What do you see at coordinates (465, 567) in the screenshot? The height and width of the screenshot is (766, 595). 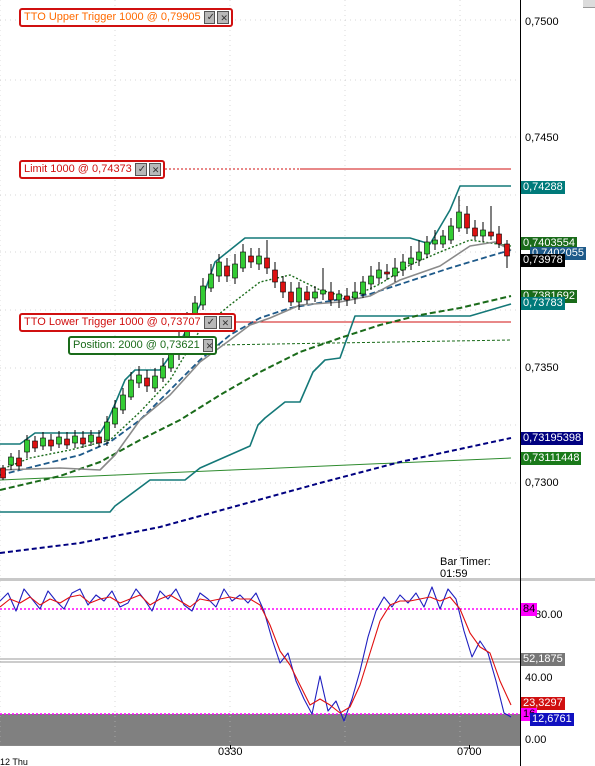 I see `bar-timer: Bar Timer: 01:59` at bounding box center [465, 567].